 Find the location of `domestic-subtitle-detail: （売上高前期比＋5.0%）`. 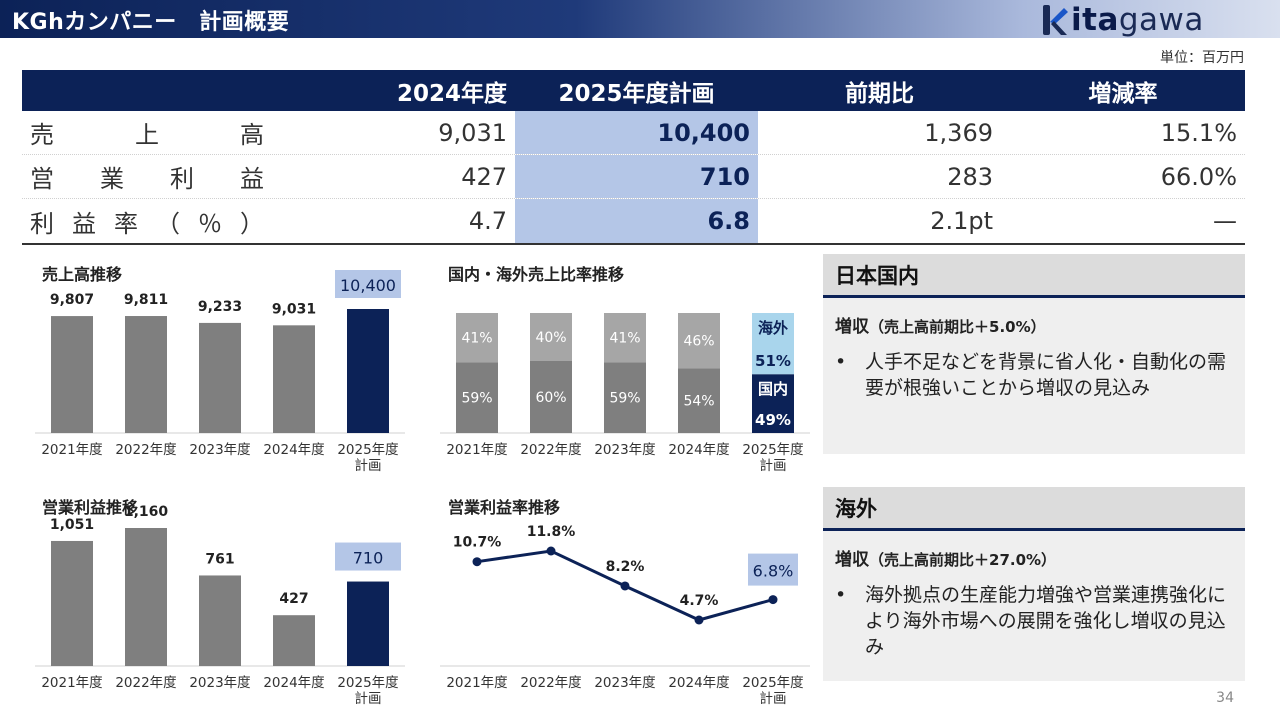

domestic-subtitle-detail: （売上高前期比＋5.0%） is located at coordinates (957, 327).